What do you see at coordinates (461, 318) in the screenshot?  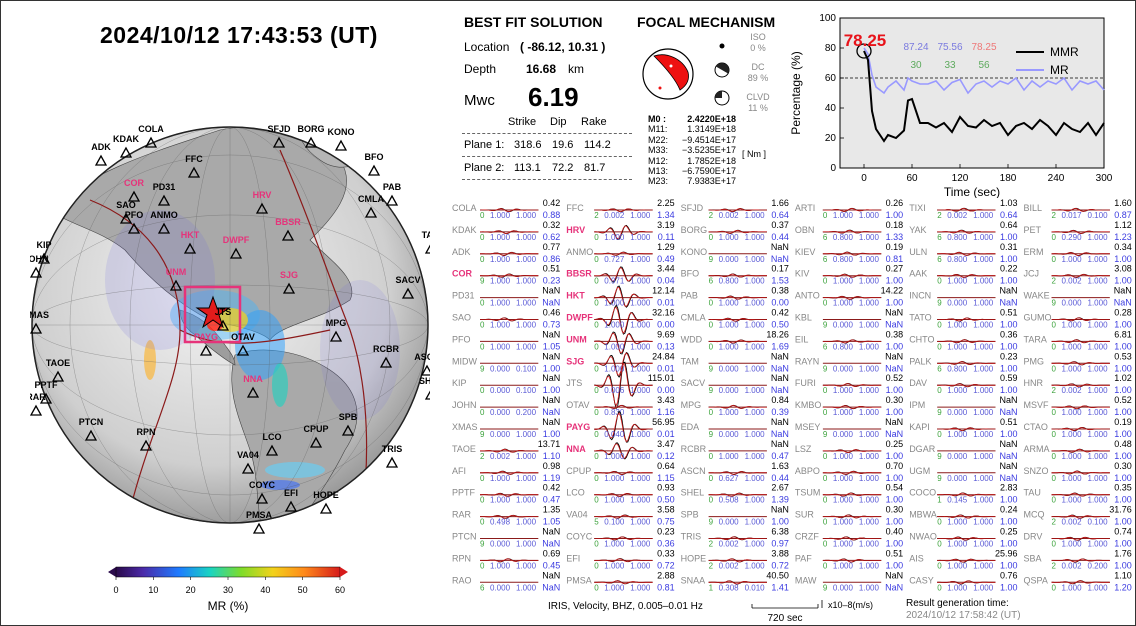 I see `station-name: SAO` at bounding box center [461, 318].